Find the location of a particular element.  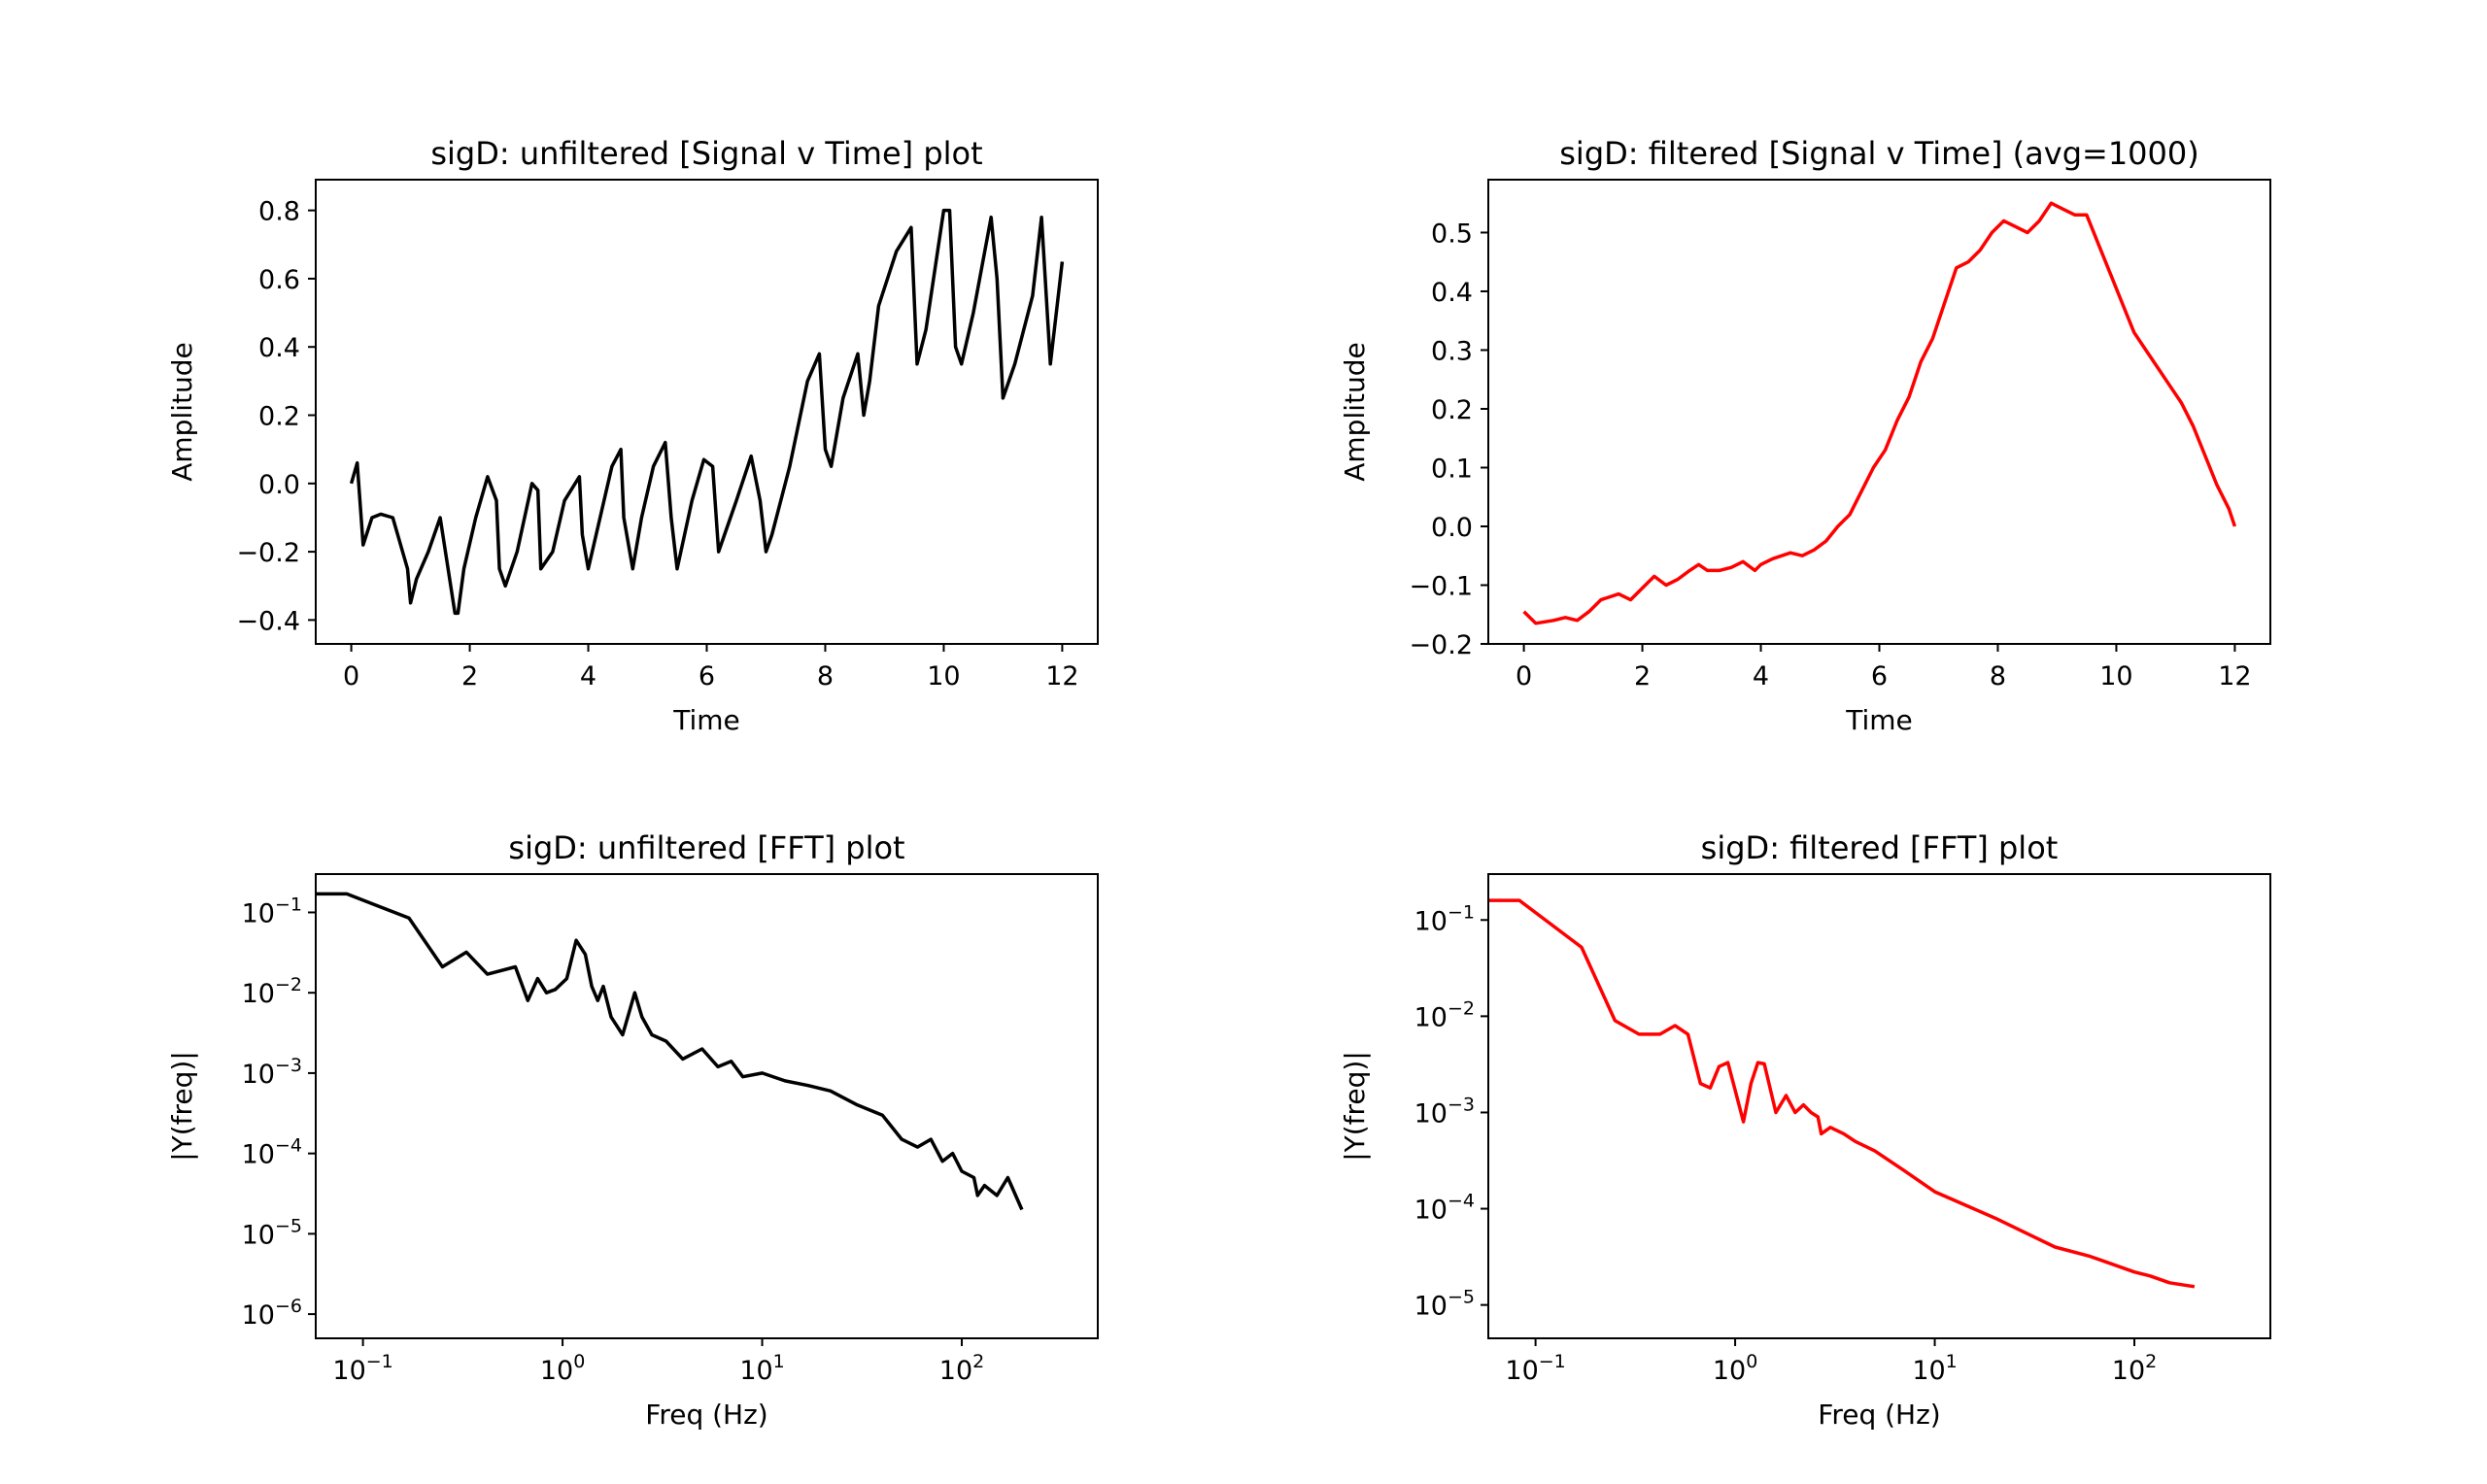

filtered-signal-x-tick-label: 0 is located at coordinates (1524, 676).